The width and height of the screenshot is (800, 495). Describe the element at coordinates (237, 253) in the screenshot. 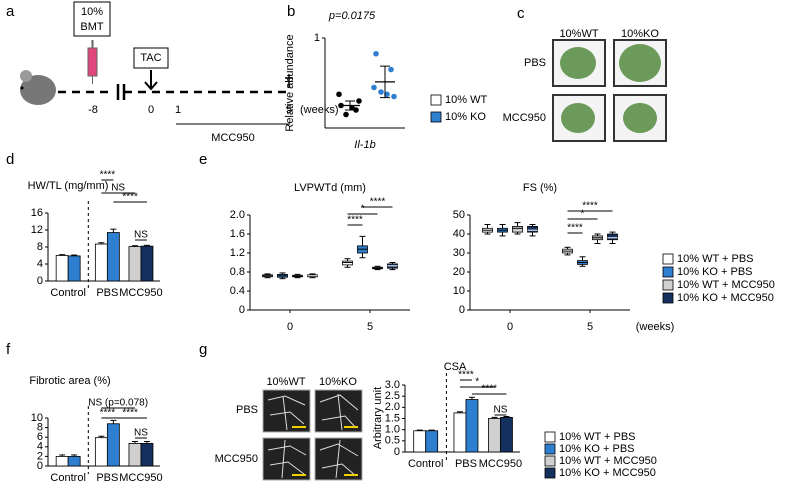

I see `y-tick-label: 1.2` at that location.